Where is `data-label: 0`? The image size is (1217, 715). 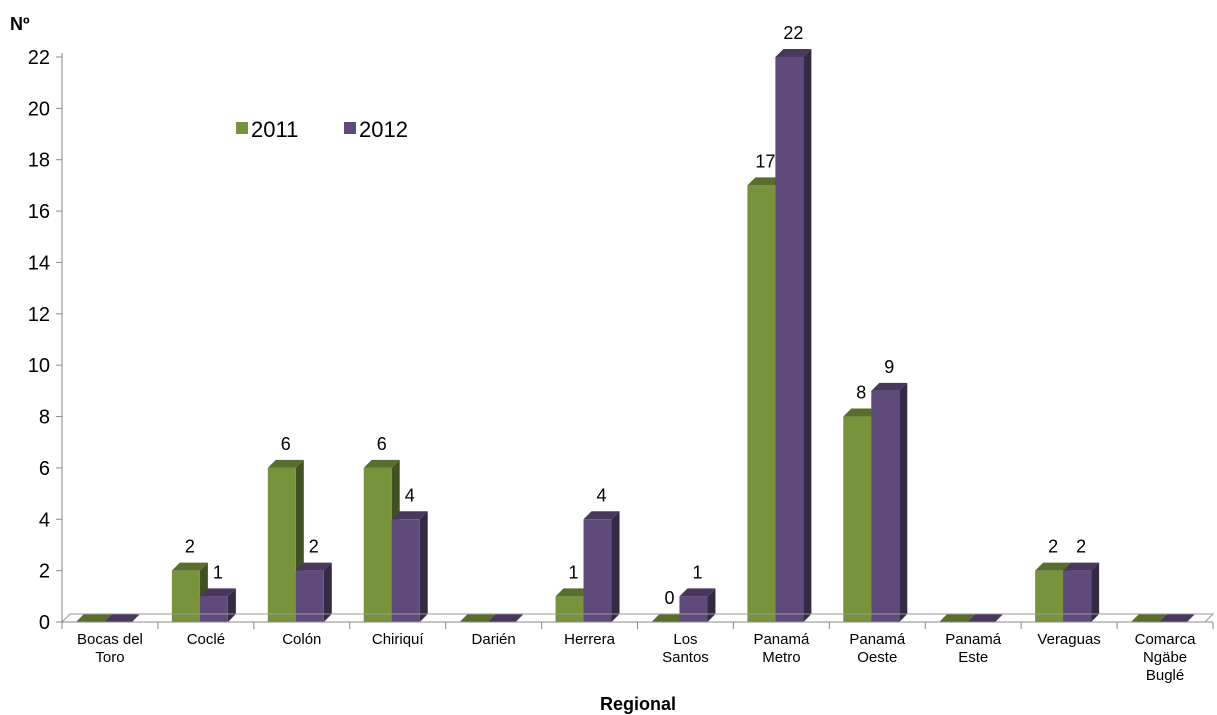
data-label: 0 is located at coordinates (669, 598).